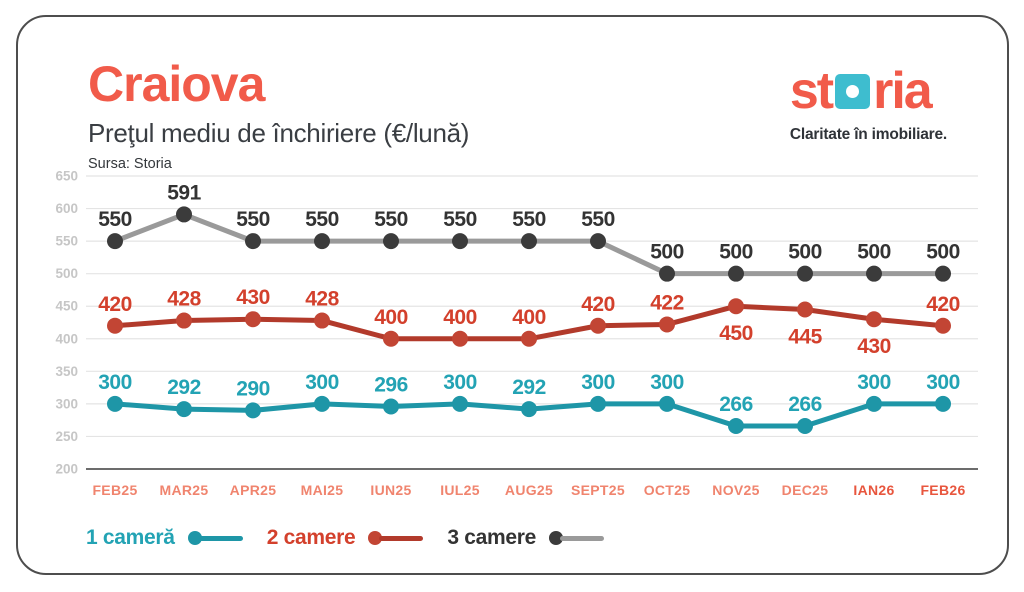 This screenshot has height=592, width=1024. What do you see at coordinates (805, 336) in the screenshot?
I see `value-label: 445` at bounding box center [805, 336].